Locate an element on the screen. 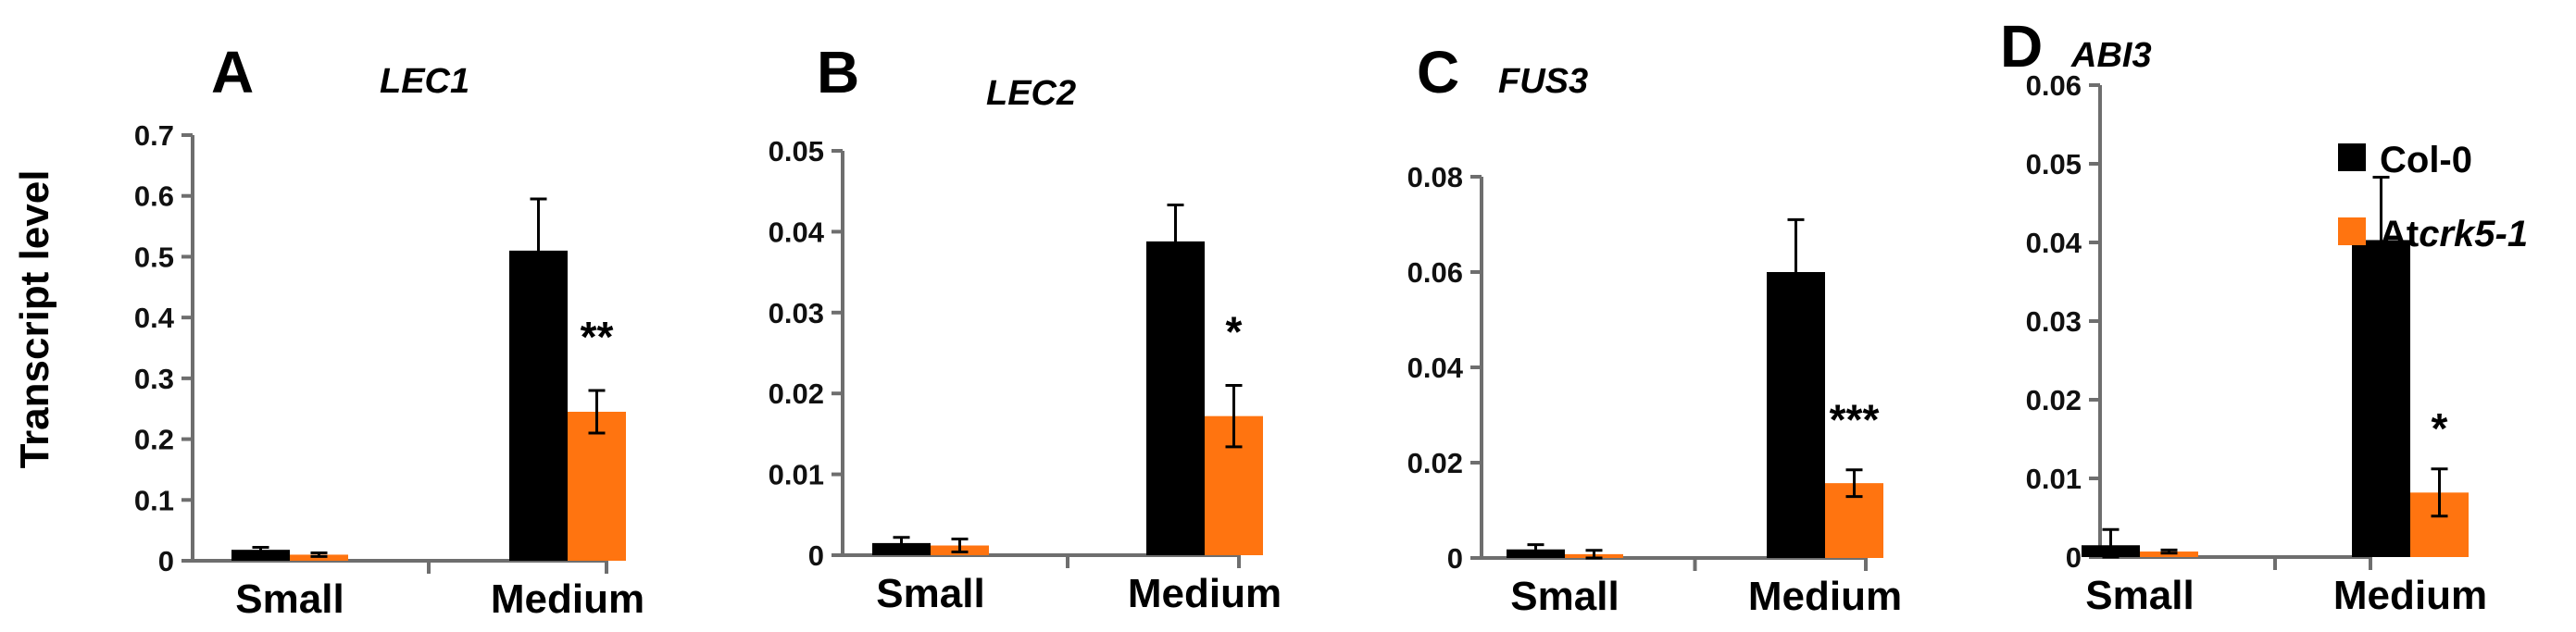 This screenshot has width=2576, height=632. panel-letter: A is located at coordinates (232, 72).